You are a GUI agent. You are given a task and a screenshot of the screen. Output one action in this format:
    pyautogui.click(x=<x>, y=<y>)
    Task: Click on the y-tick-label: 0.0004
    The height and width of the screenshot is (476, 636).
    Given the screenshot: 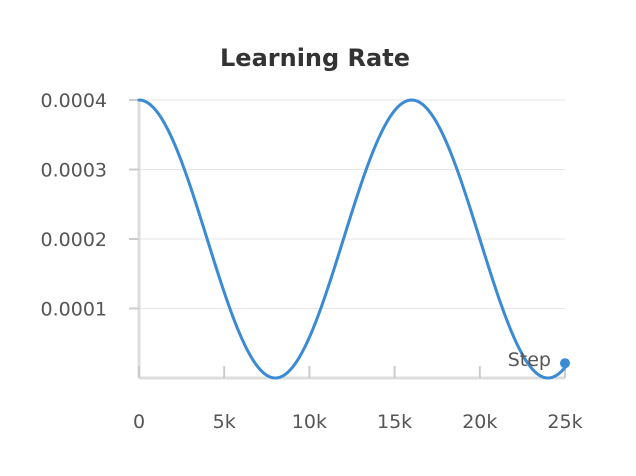 What is the action you would take?
    pyautogui.click(x=74, y=101)
    